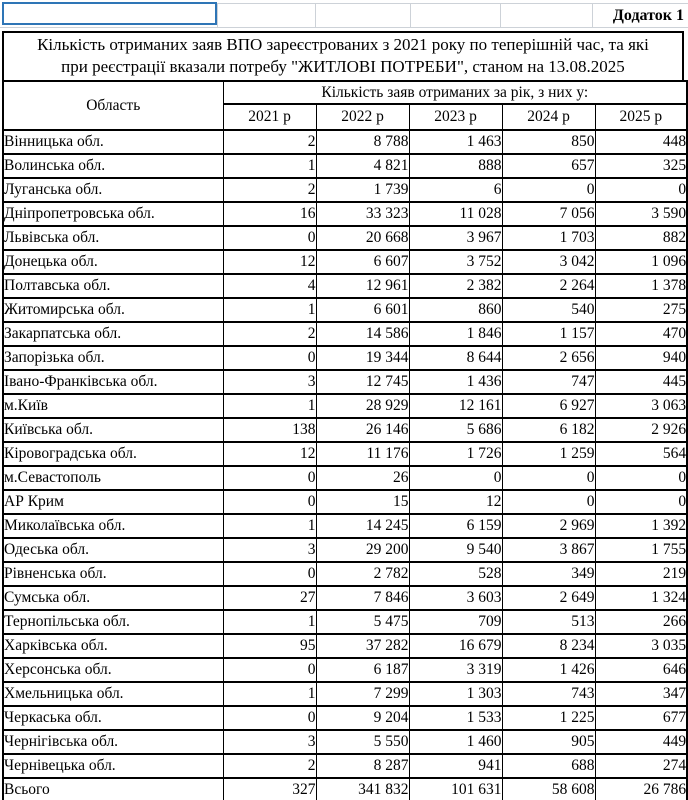 This screenshot has height=800, width=688. I want to click on value-cell: 95, so click(269, 646).